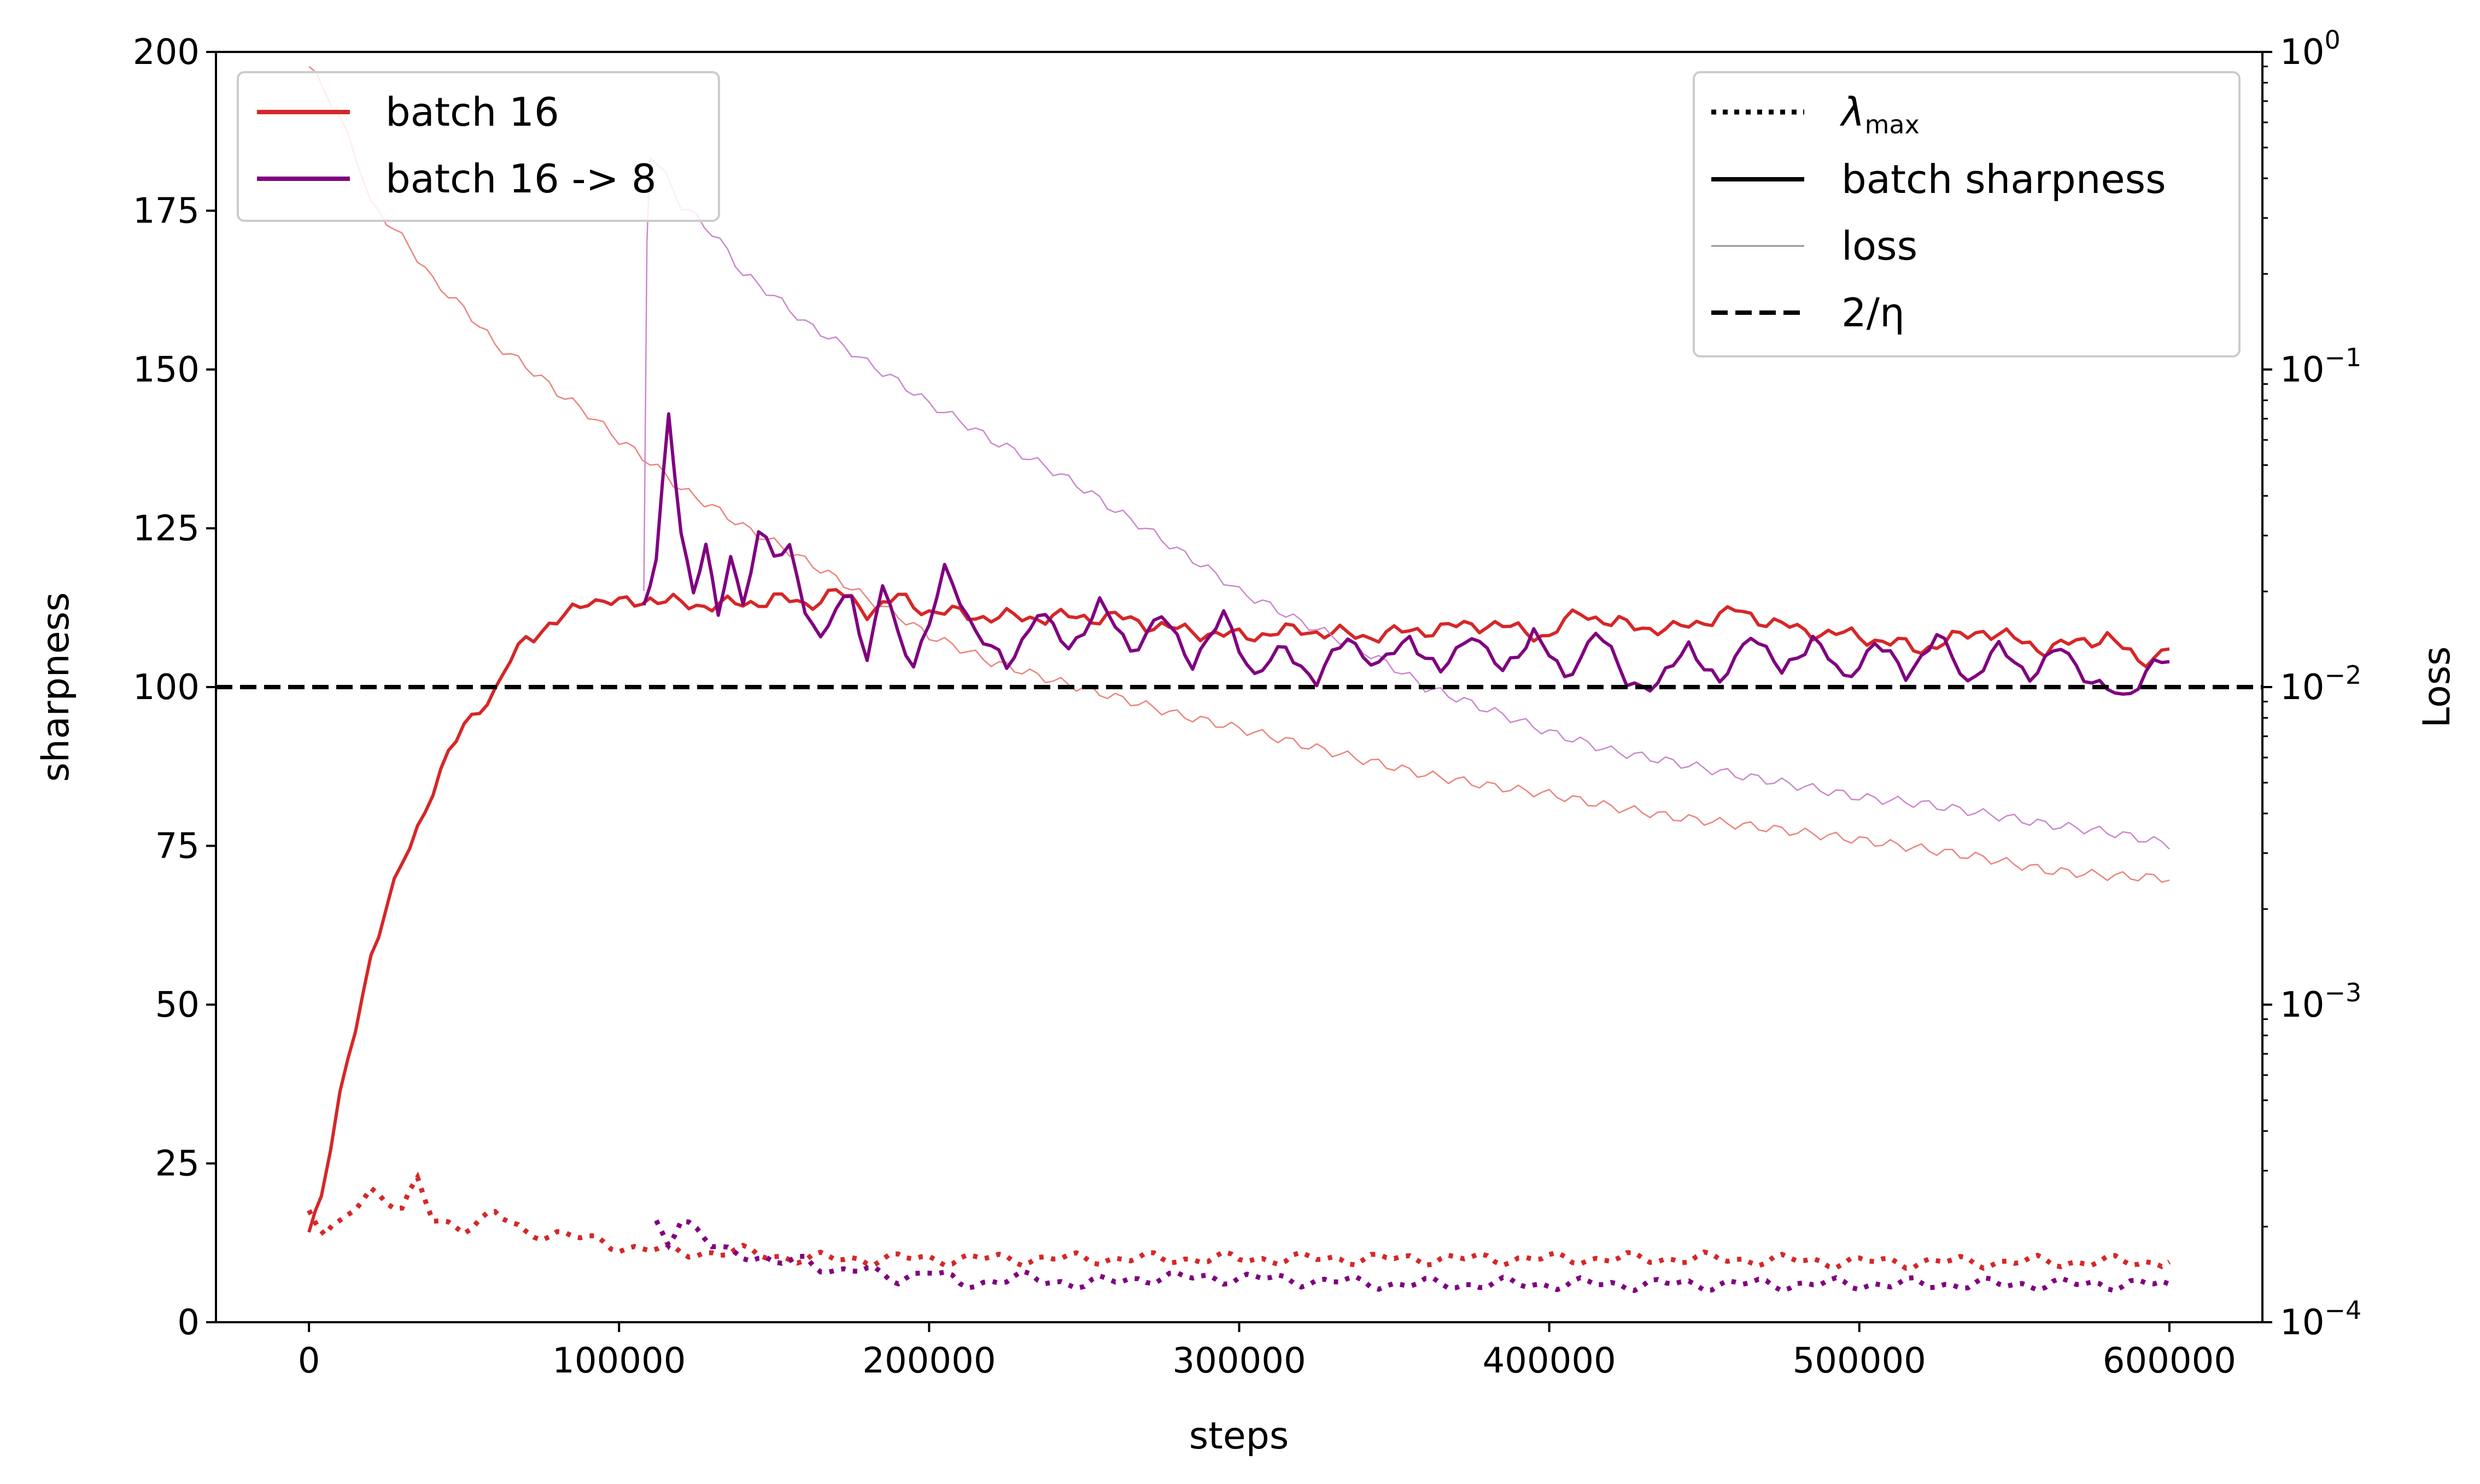 This screenshot has width=2480, height=1484. I want to click on legend-left: batch 16 batch 16 -> 8, so click(478, 146).